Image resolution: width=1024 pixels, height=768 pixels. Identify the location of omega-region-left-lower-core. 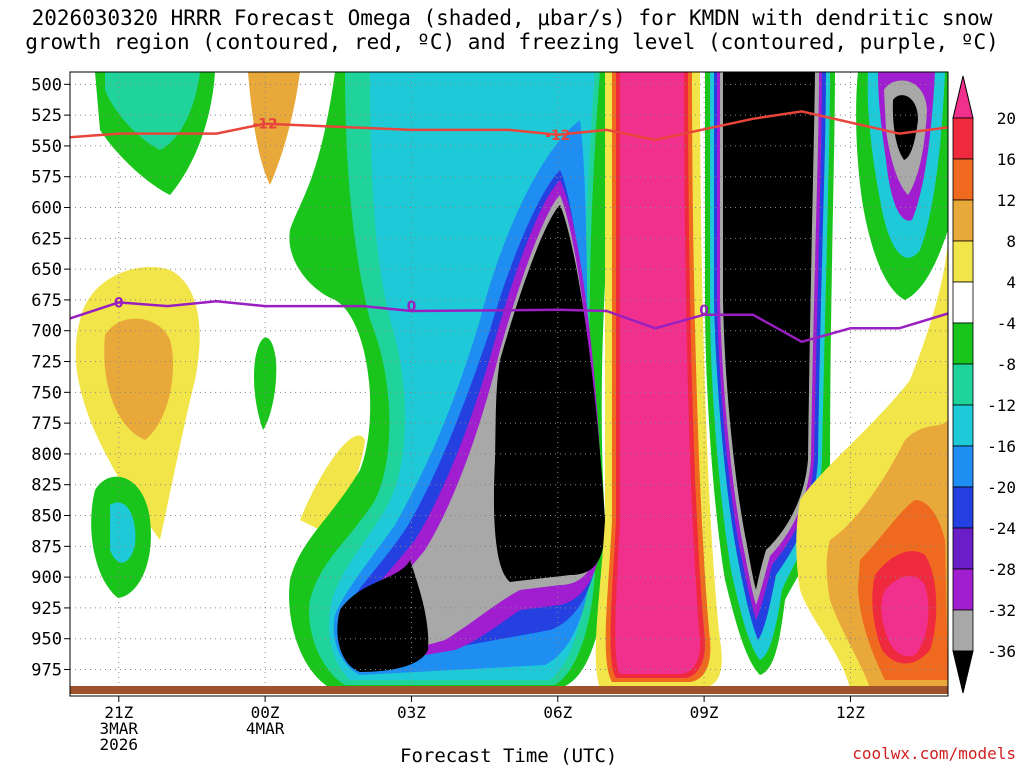
(123, 532).